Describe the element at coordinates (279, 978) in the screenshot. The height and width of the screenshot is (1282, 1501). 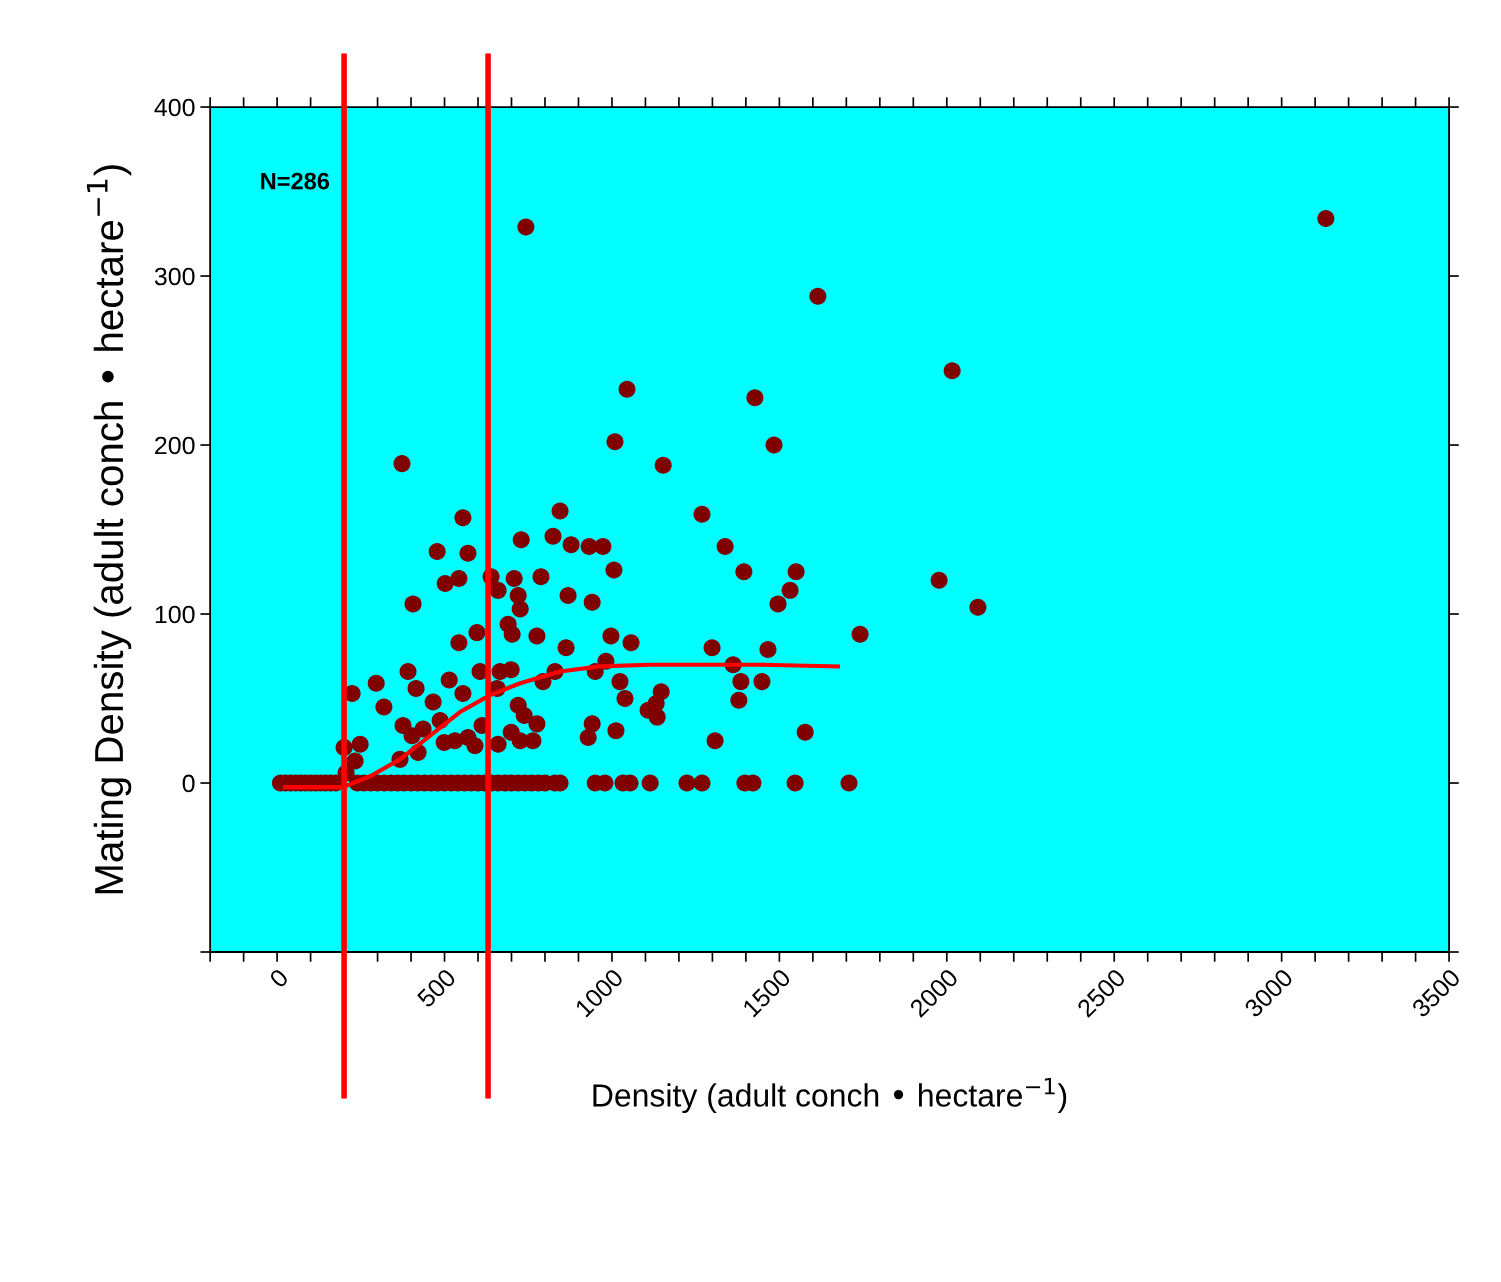
I see `x-tick-label: 0` at that location.